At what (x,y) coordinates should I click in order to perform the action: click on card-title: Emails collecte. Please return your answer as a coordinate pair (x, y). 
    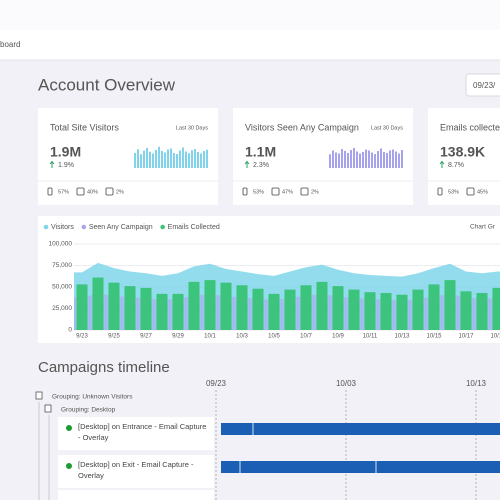
    Looking at the image, I should click on (470, 127).